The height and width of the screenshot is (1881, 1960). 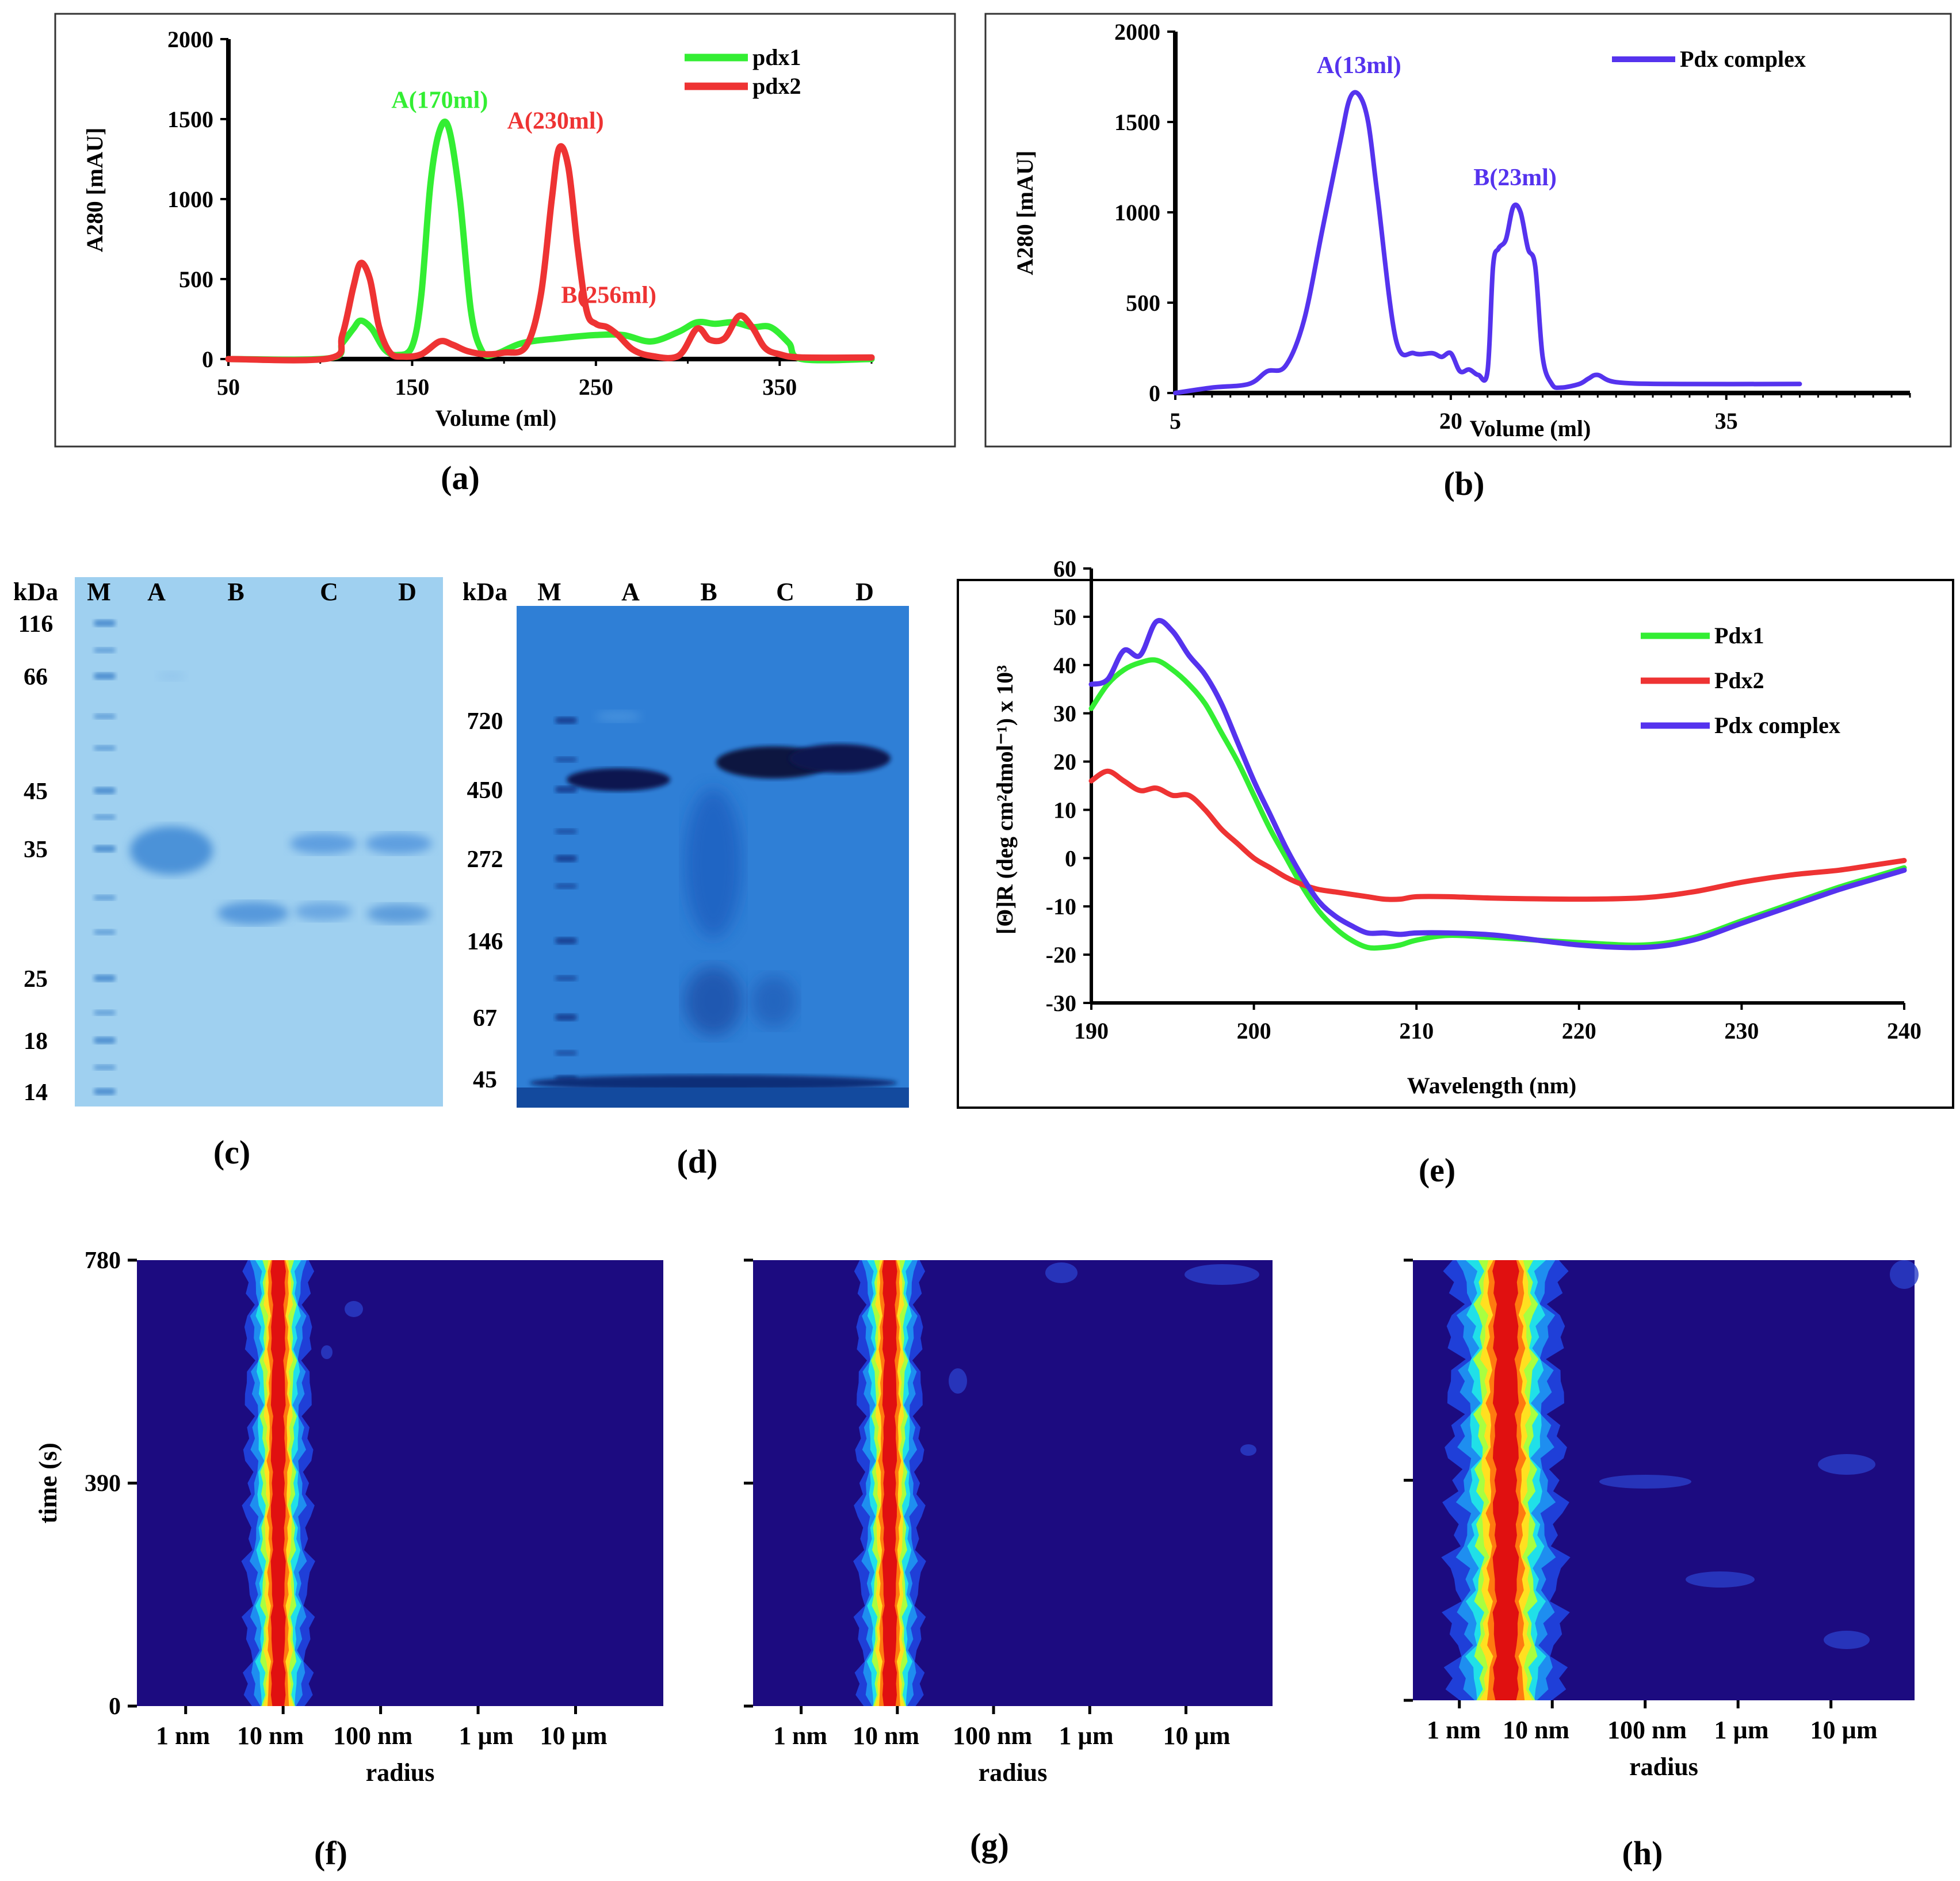 I want to click on x-tick-label: 190, so click(x=1091, y=1031).